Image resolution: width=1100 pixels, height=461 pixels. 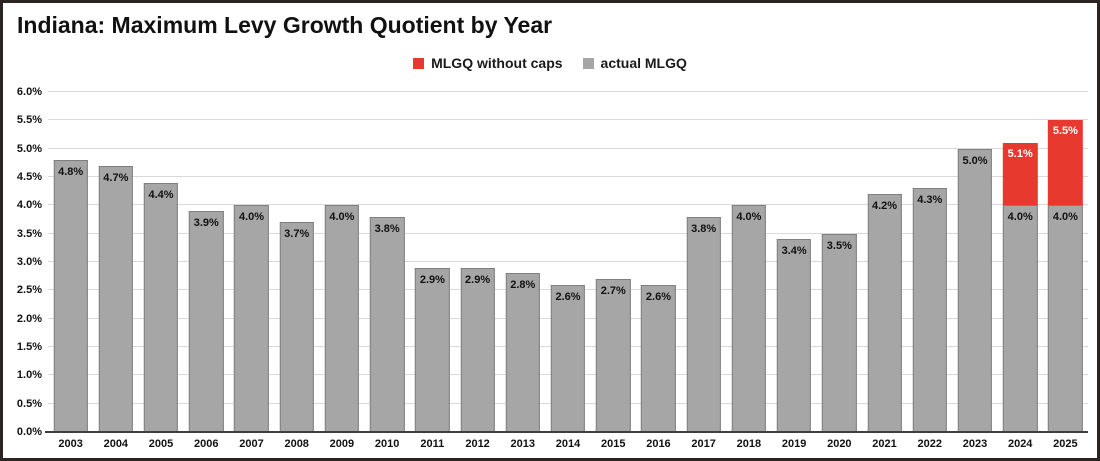 What do you see at coordinates (206, 321) in the screenshot?
I see `bar-actual-2006: 3.9%` at bounding box center [206, 321].